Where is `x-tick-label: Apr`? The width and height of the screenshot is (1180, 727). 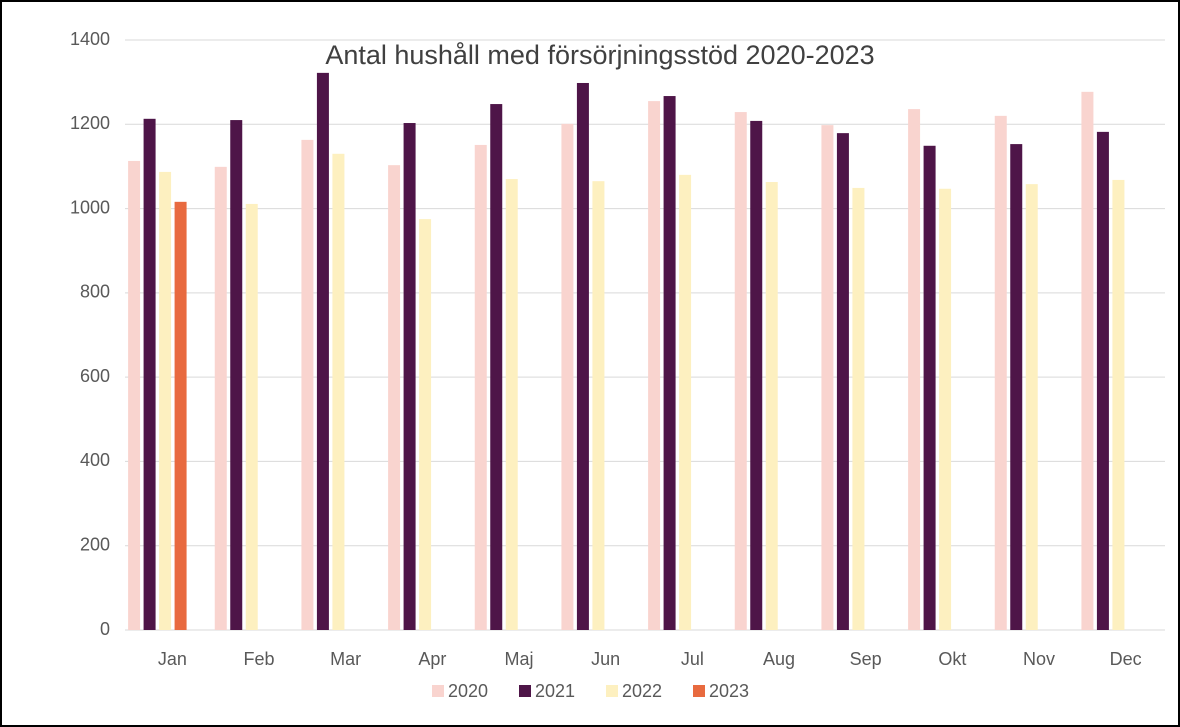 x-tick-label: Apr is located at coordinates (432, 659).